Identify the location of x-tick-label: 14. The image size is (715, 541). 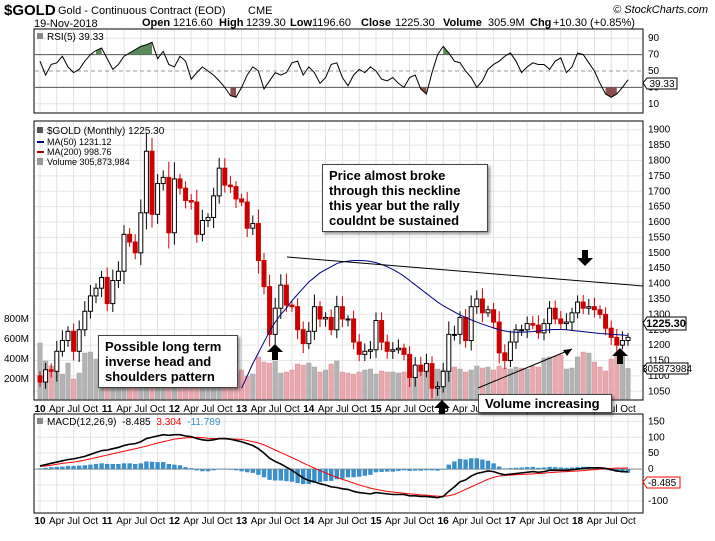
(309, 409).